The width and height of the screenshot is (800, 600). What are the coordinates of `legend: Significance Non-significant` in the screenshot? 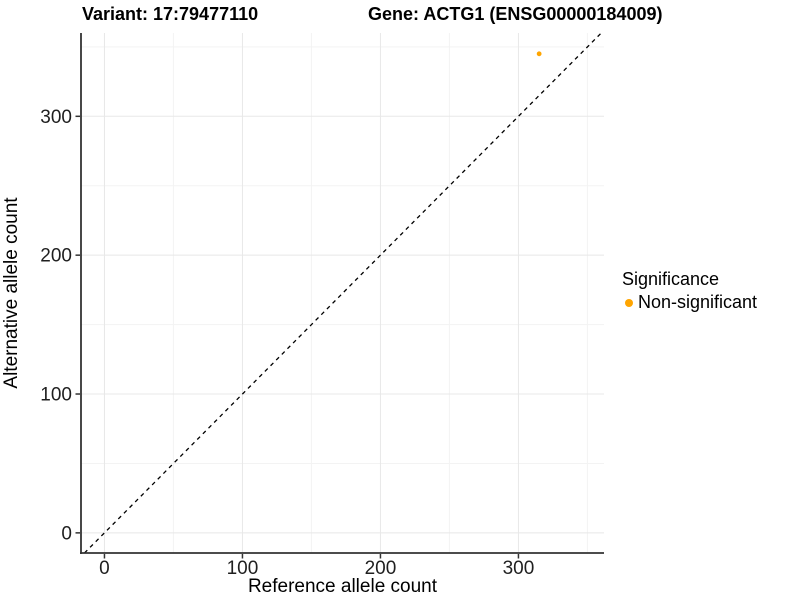 It's located at (689, 290).